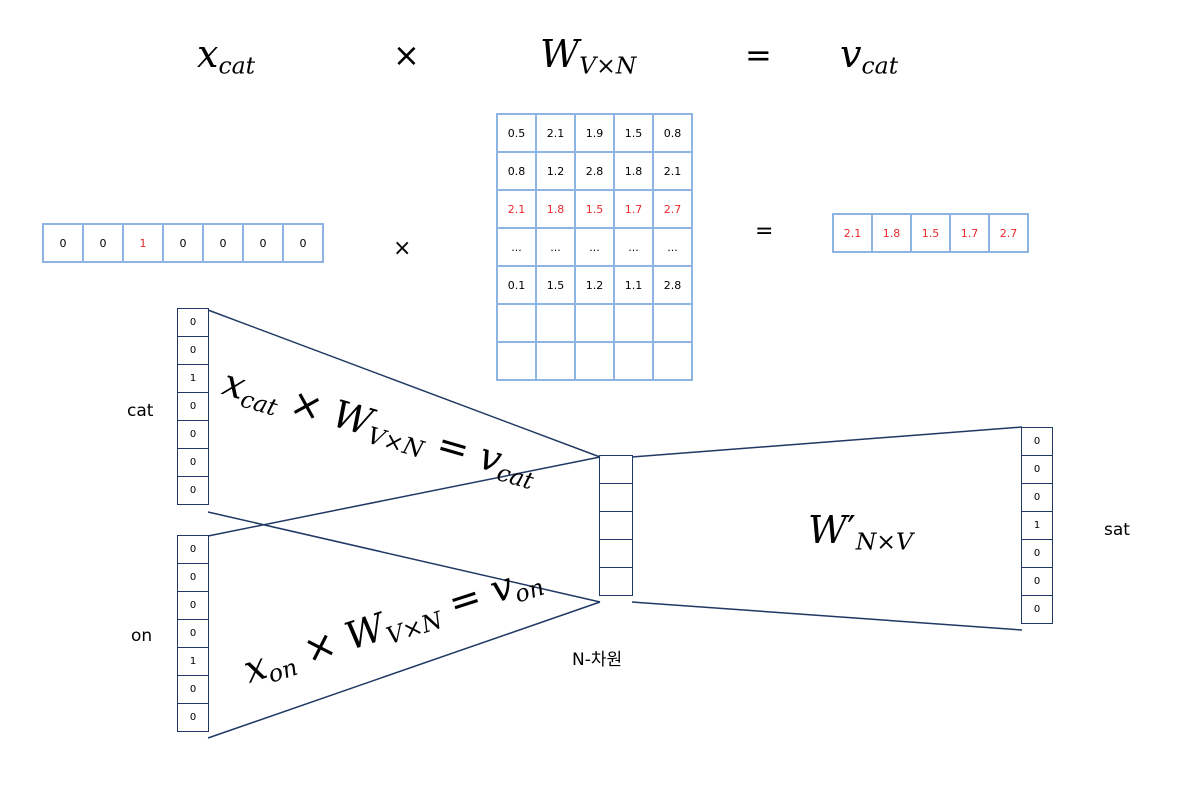 This screenshot has height=786, width=1184. I want to click on output-weight-formula: W′N×V, so click(861, 532).